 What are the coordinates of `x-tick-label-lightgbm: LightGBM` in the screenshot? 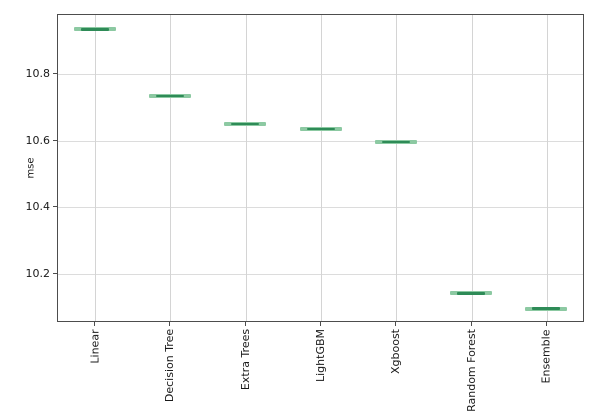 It's located at (321, 355).